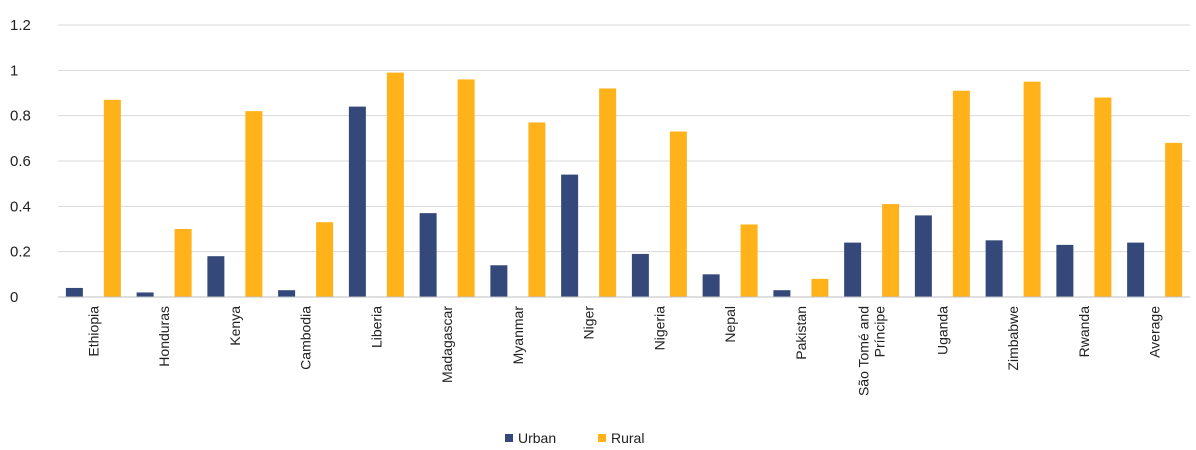  What do you see at coordinates (942, 330) in the screenshot?
I see `x-category-label: Uganda` at bounding box center [942, 330].